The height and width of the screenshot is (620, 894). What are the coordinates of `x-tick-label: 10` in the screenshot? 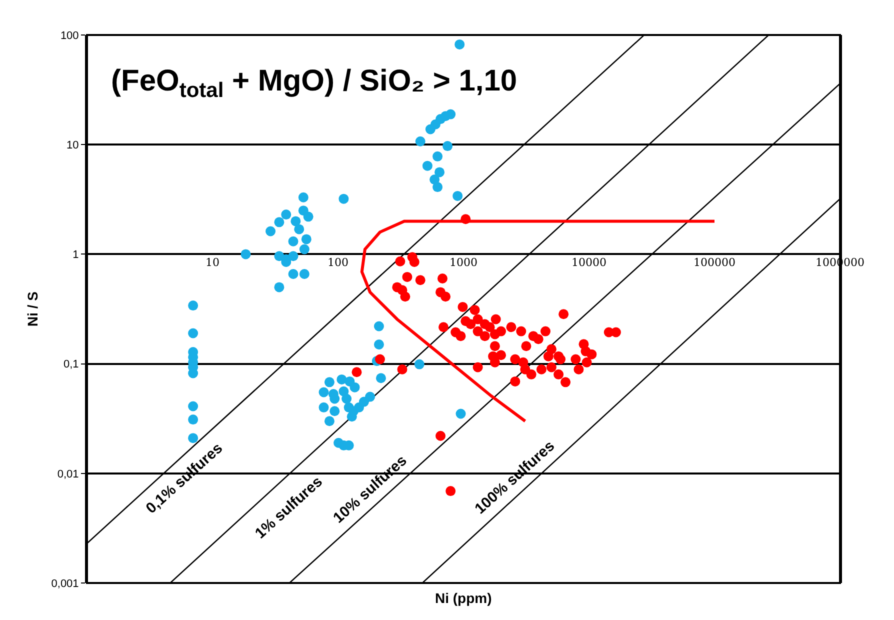 It's located at (213, 263).